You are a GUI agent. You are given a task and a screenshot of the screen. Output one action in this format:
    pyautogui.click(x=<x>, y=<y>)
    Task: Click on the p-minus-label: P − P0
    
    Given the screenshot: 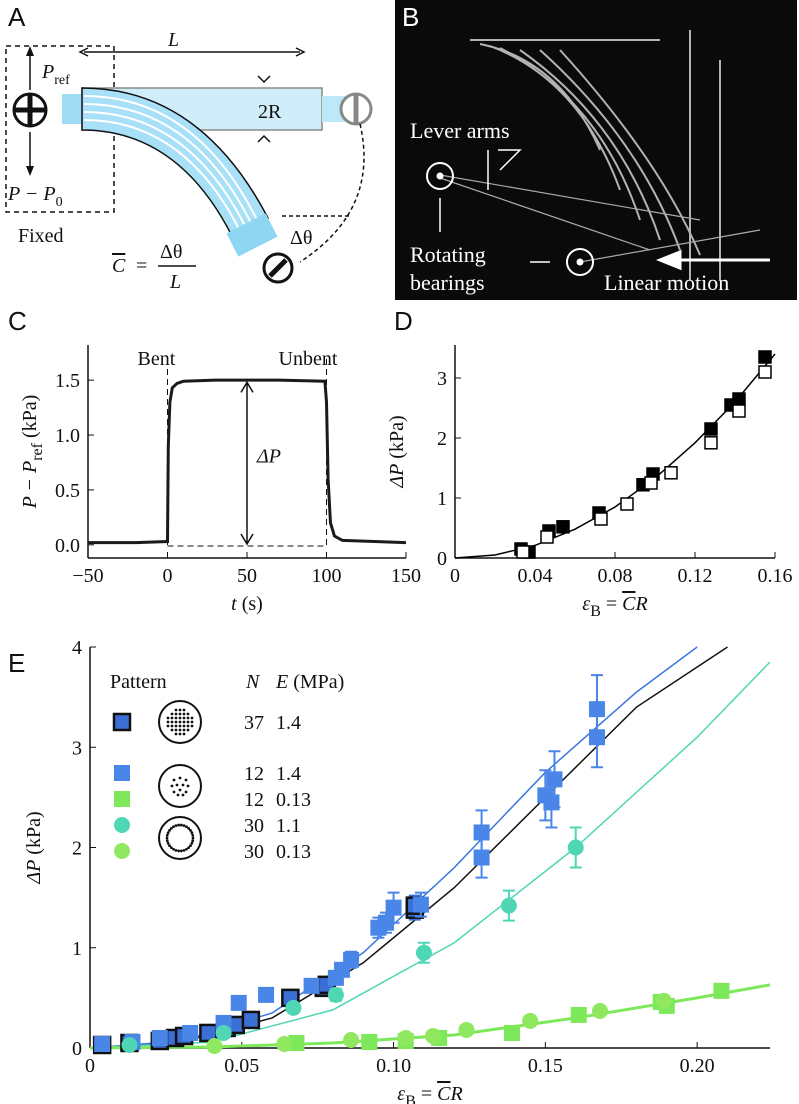 What is the action you would take?
    pyautogui.click(x=35, y=196)
    